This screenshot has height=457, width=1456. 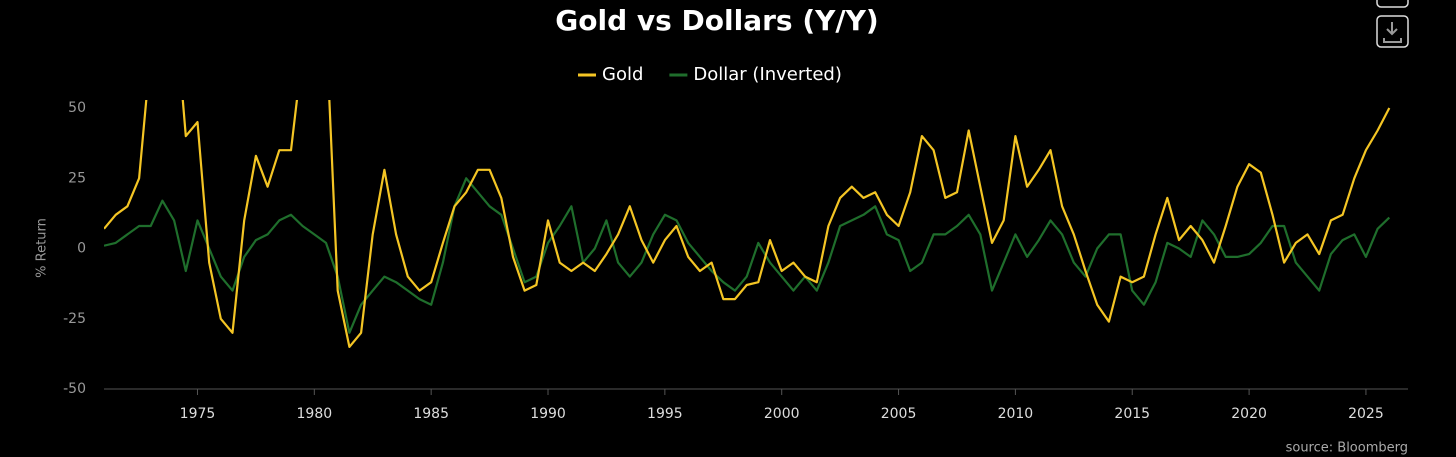 What do you see at coordinates (77, 108) in the screenshot?
I see `y-tick-label: 50` at bounding box center [77, 108].